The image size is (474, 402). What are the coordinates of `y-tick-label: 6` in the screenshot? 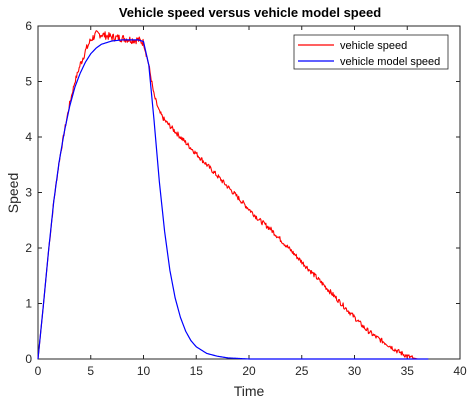 It's located at (28, 26).